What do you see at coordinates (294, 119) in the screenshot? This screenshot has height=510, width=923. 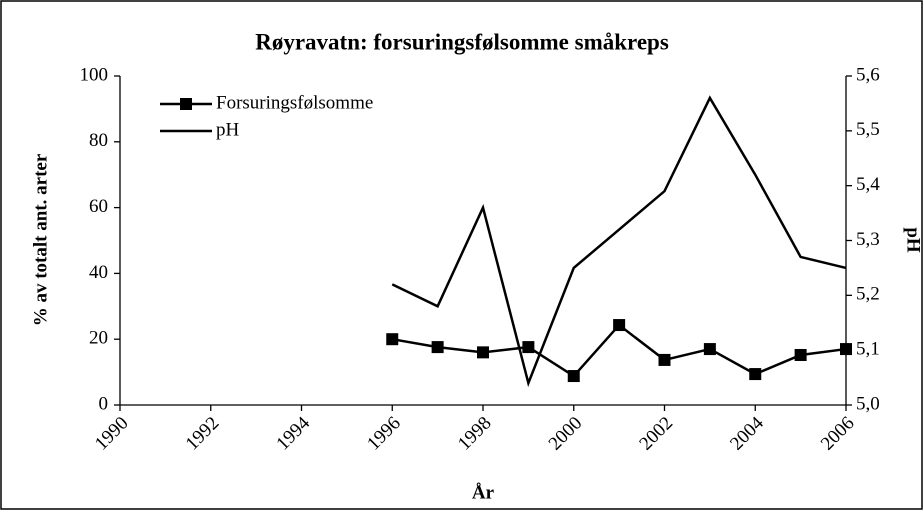 I see `legend-box` at bounding box center [294, 119].